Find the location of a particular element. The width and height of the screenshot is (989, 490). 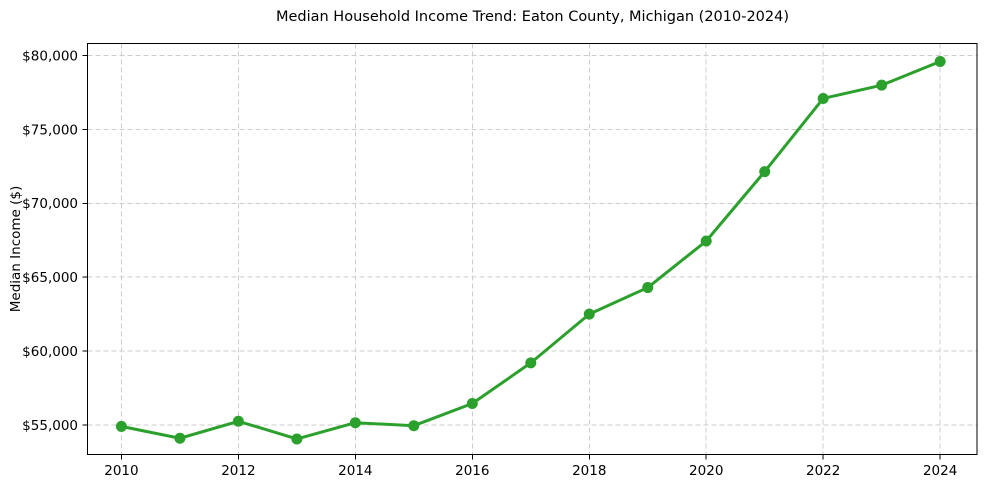

y-tick-label: $65,000 is located at coordinates (50, 278).